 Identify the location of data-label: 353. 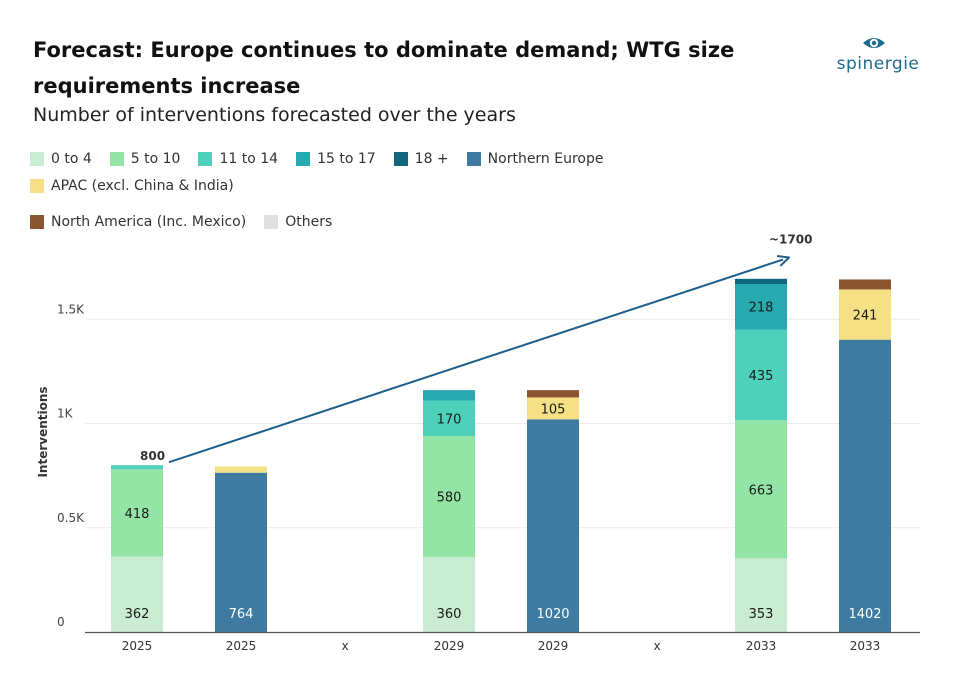
(761, 614).